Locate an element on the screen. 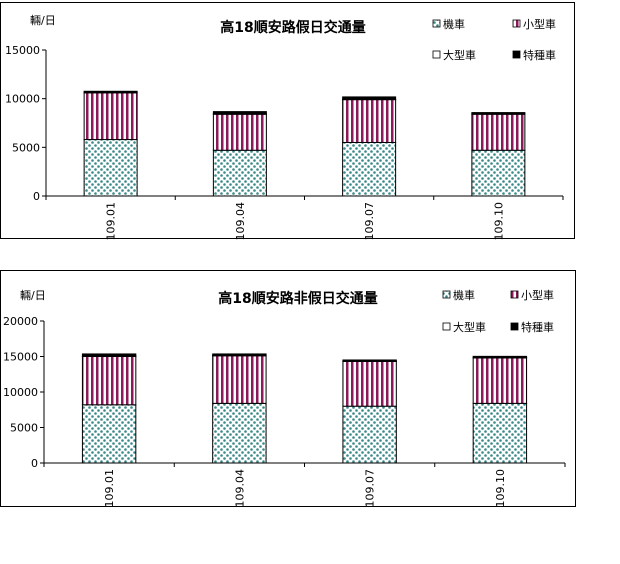  chart-title: 高18順安路非假日交通量 is located at coordinates (297, 298).